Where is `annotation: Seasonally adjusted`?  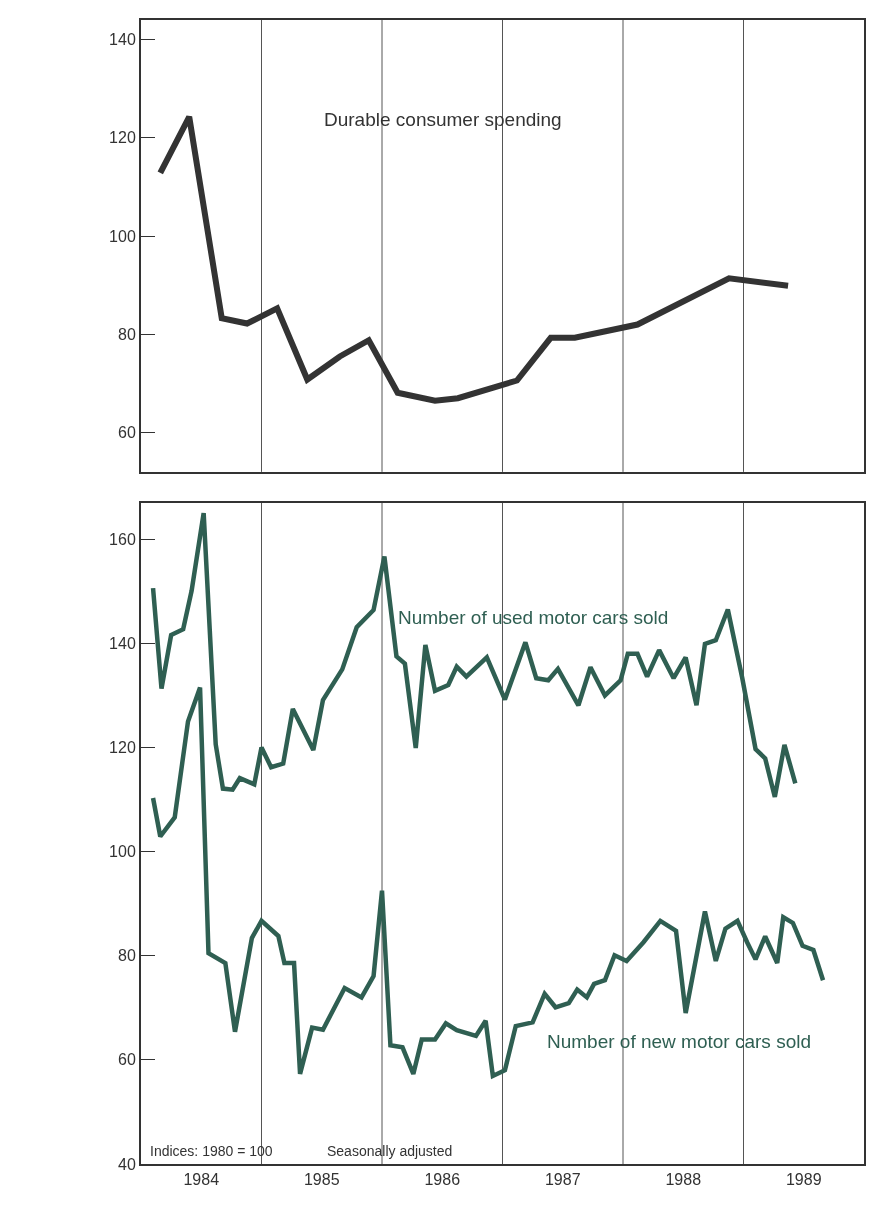 annotation: Seasonally adjusted is located at coordinates (390, 1151).